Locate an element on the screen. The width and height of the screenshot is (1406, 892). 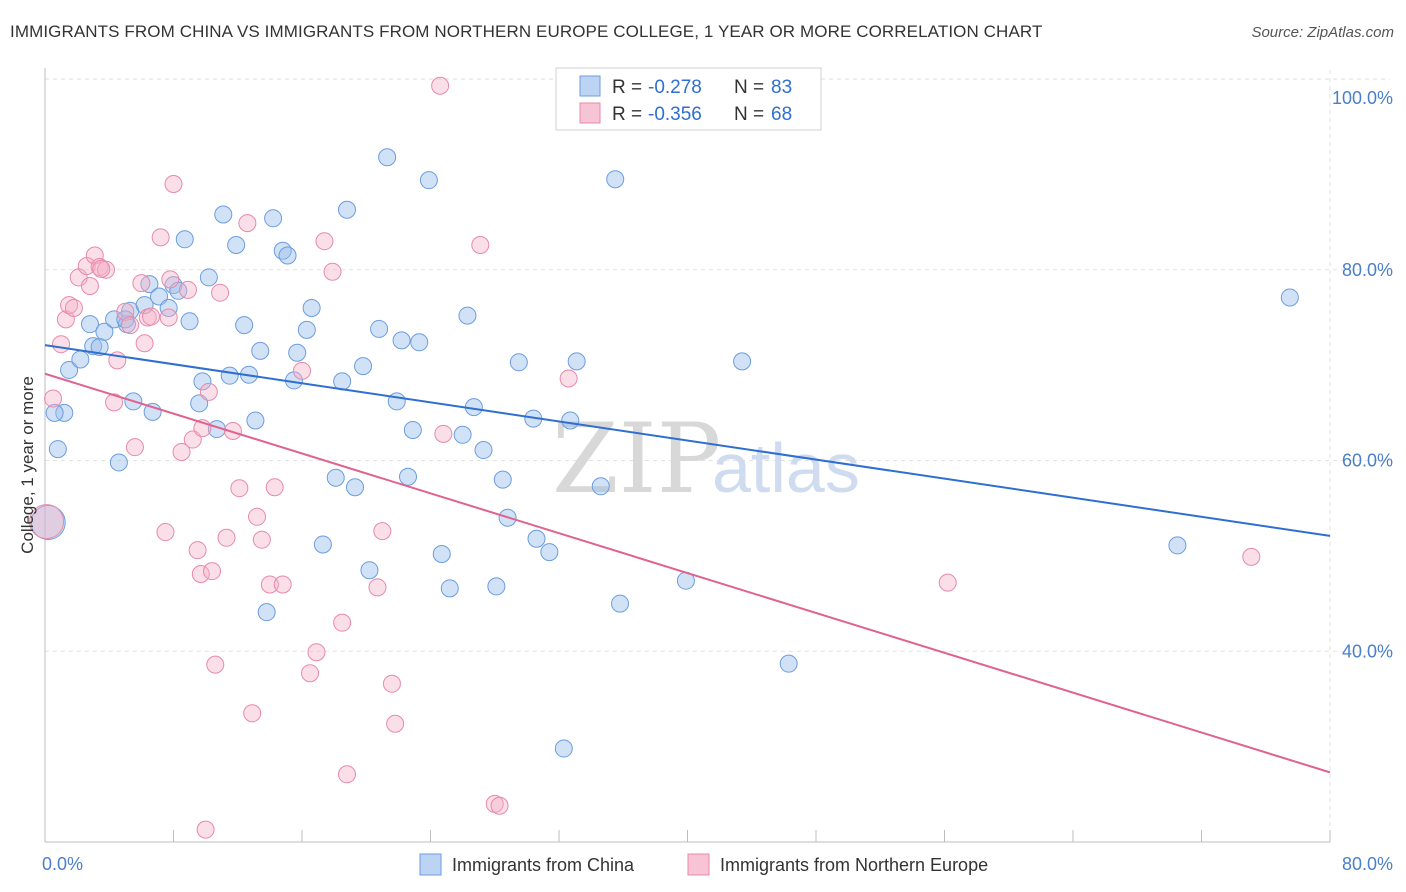
legend-r-label-europe: R = is located at coordinates (627, 114).